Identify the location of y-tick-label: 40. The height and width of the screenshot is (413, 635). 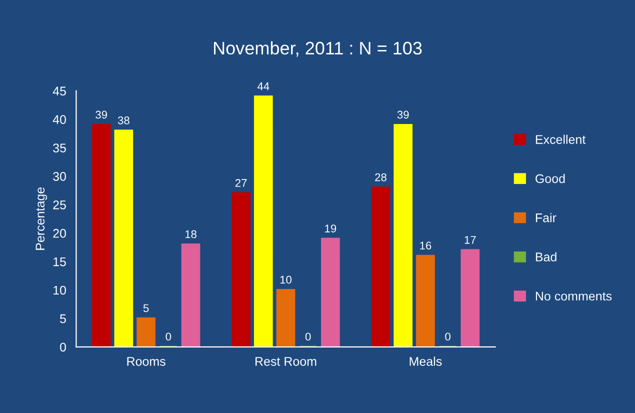
(59, 119).